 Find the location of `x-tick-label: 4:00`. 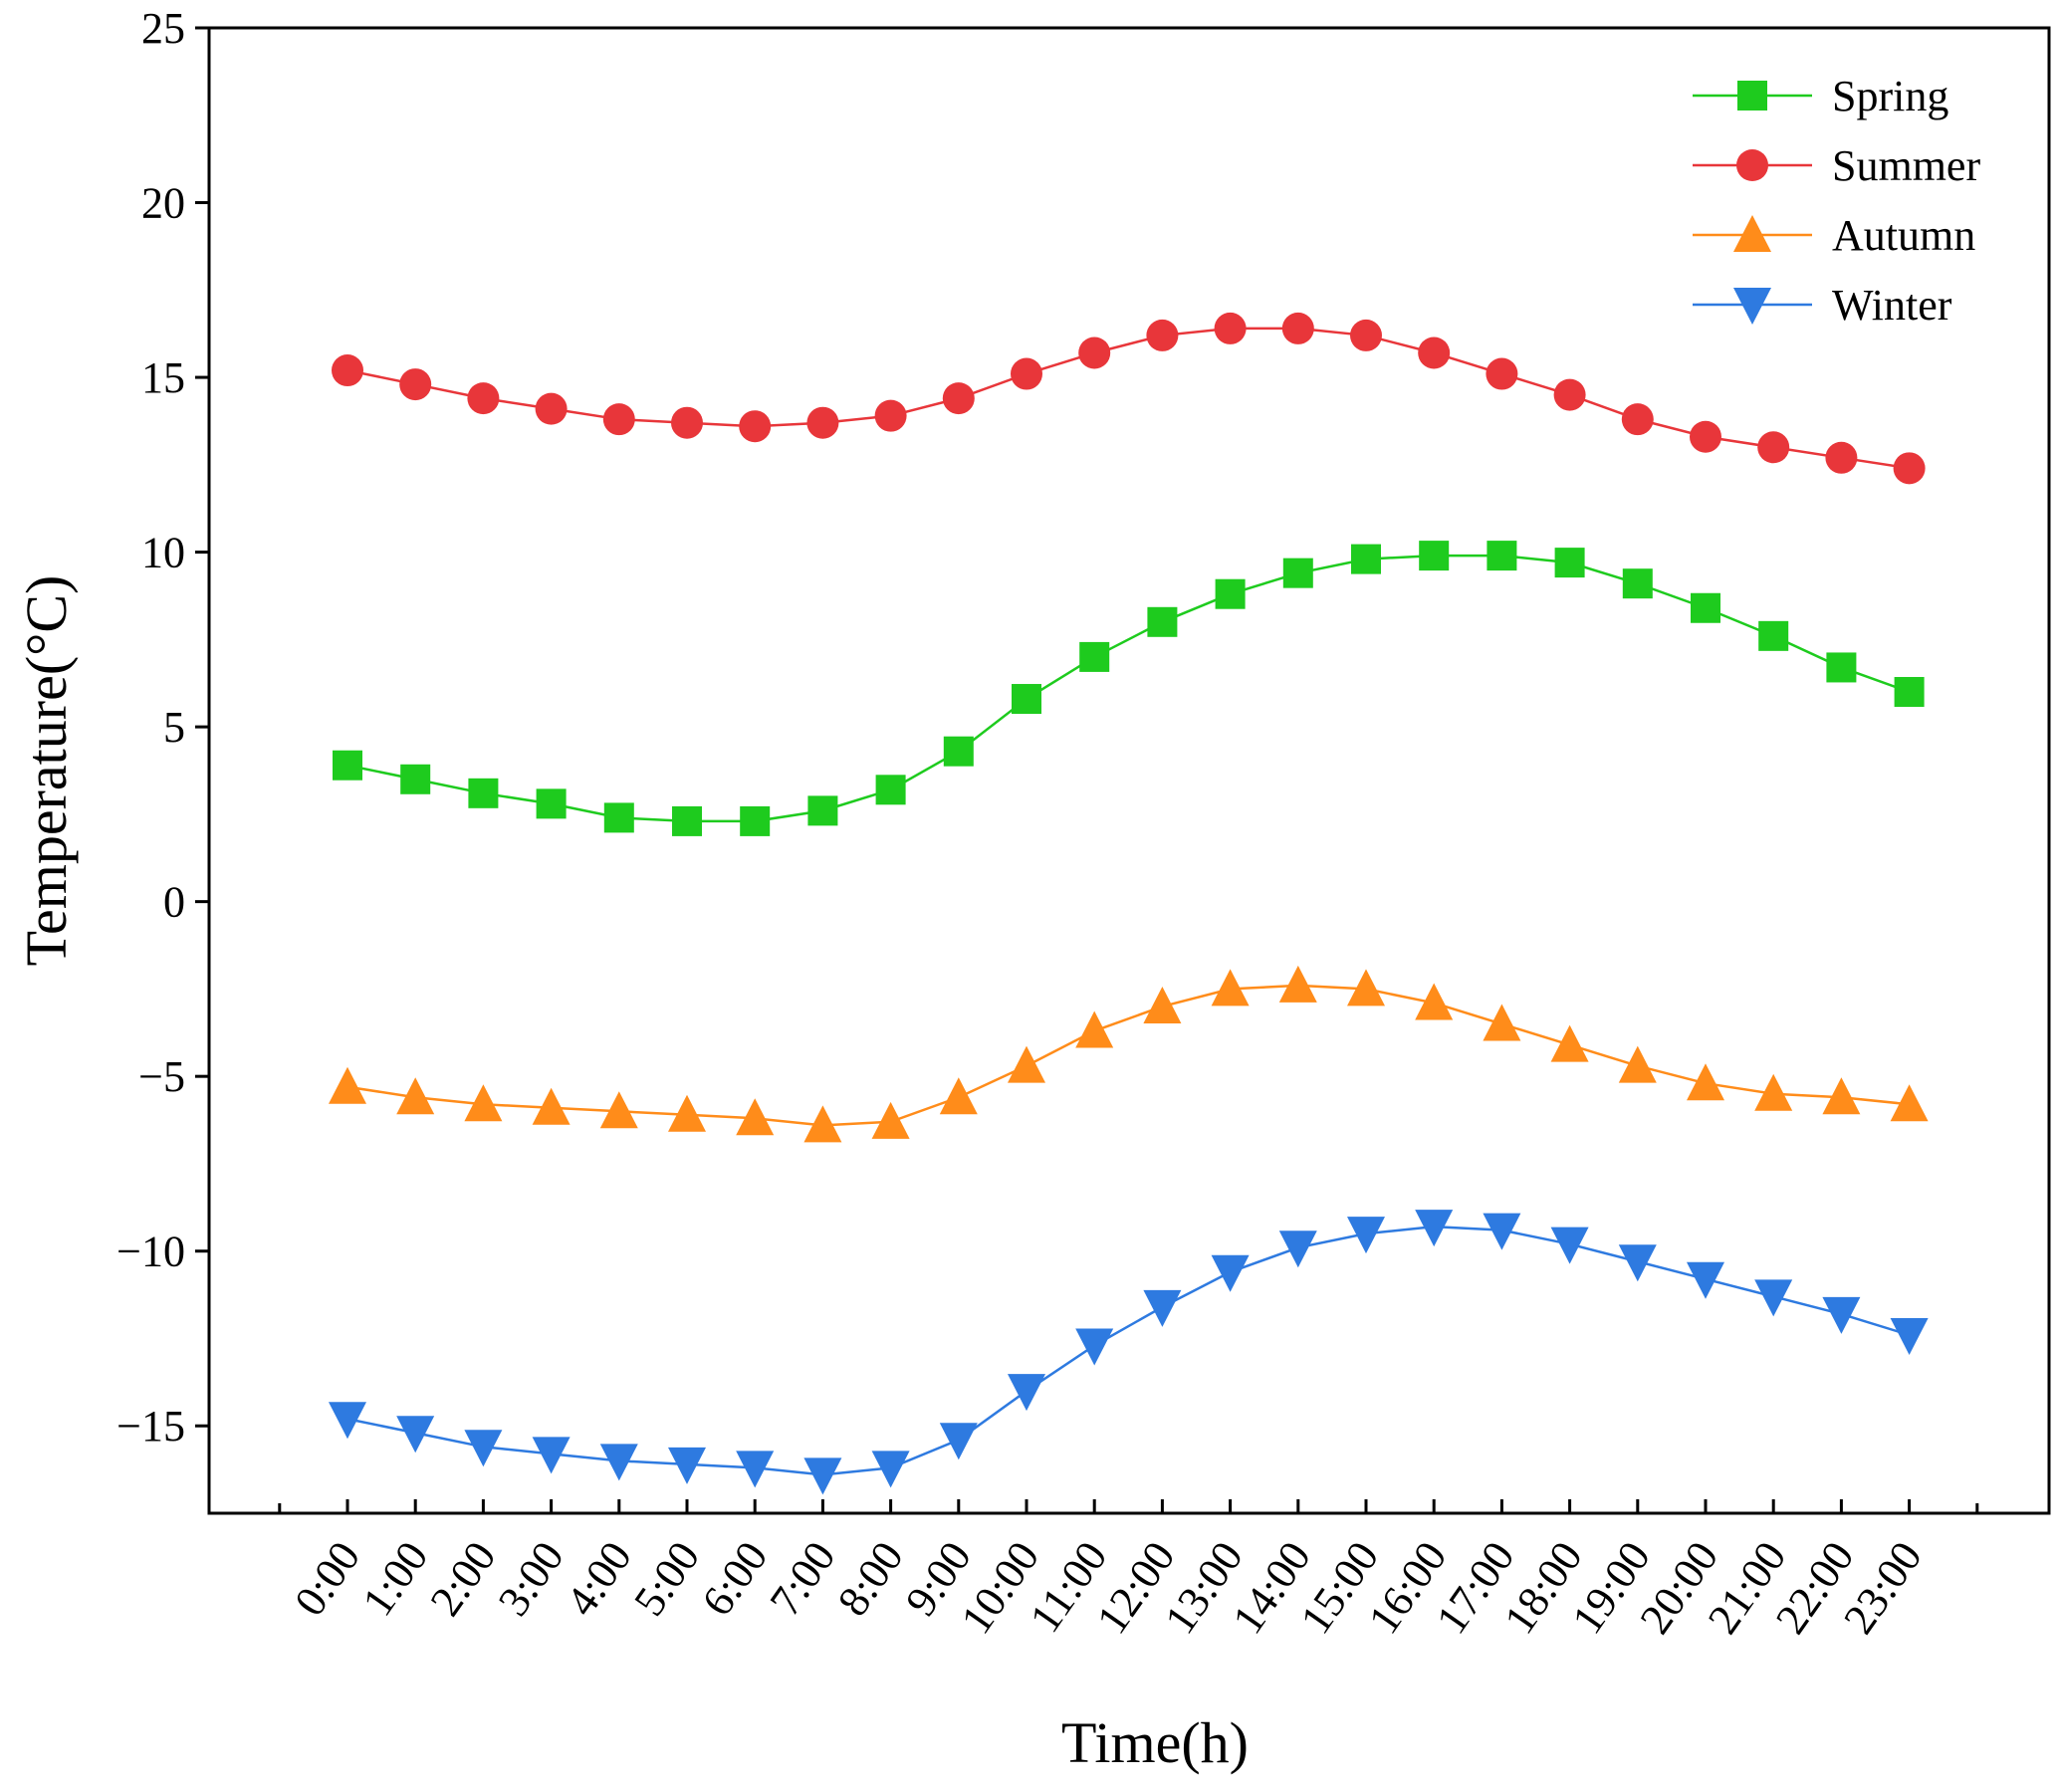

x-tick-label: 4:00 is located at coordinates (599, 1579).